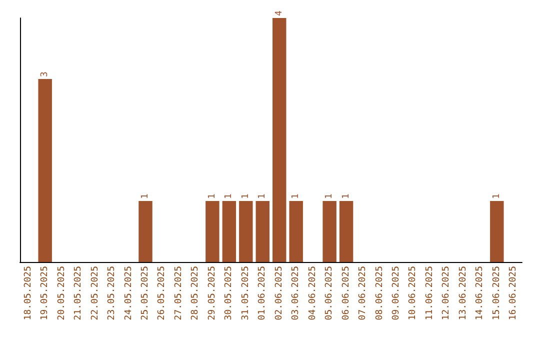  What do you see at coordinates (145, 293) in the screenshot?
I see `x-tick-label: 25.05.2025` at bounding box center [145, 293].